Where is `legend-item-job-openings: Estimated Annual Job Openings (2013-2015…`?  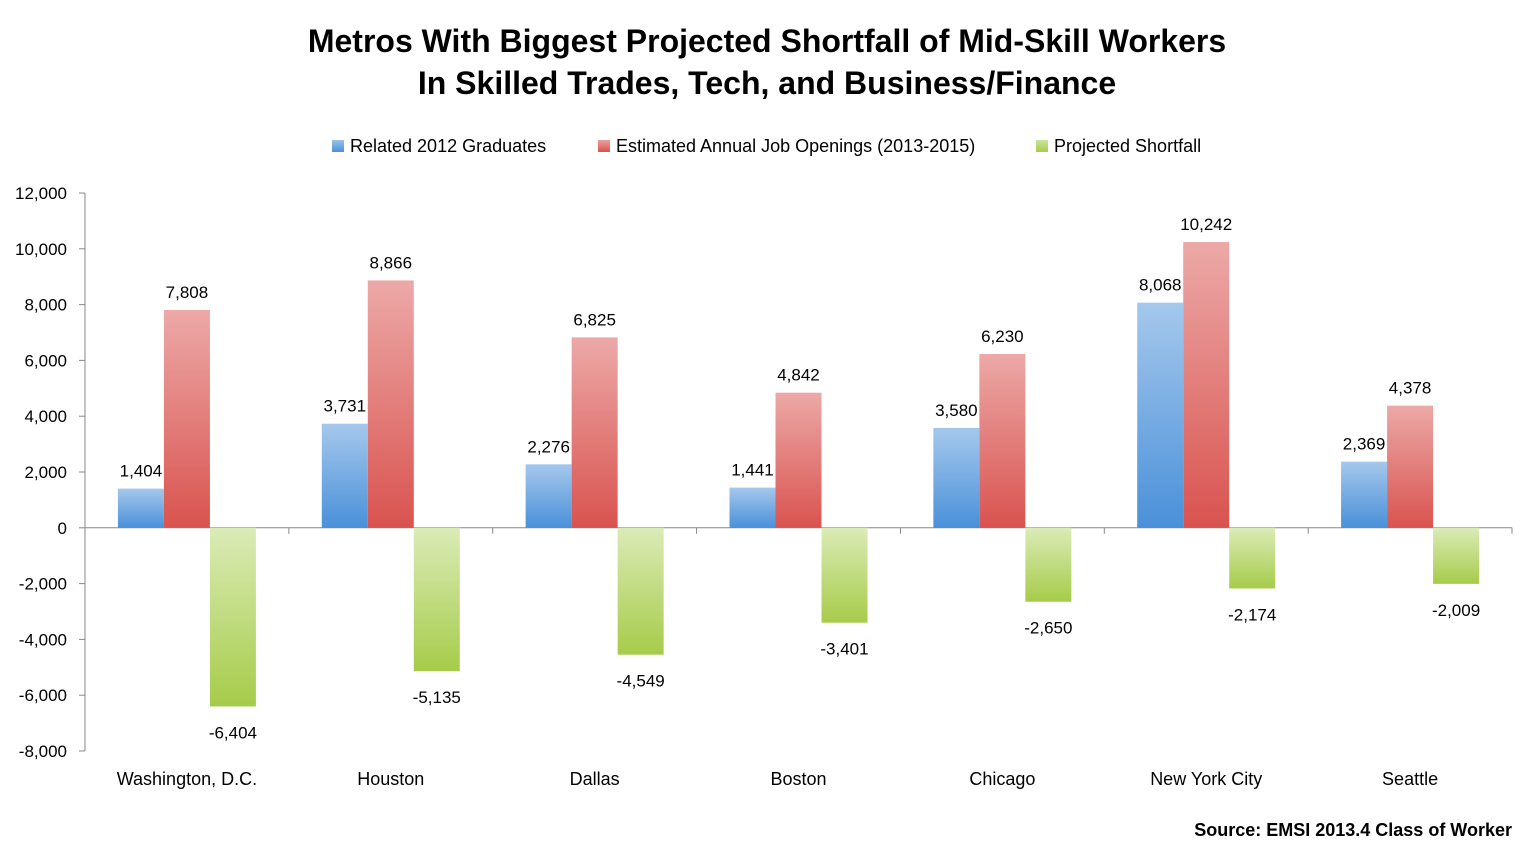 legend-item-job-openings: Estimated Annual Job Openings (2013-2015… is located at coordinates (786, 146).